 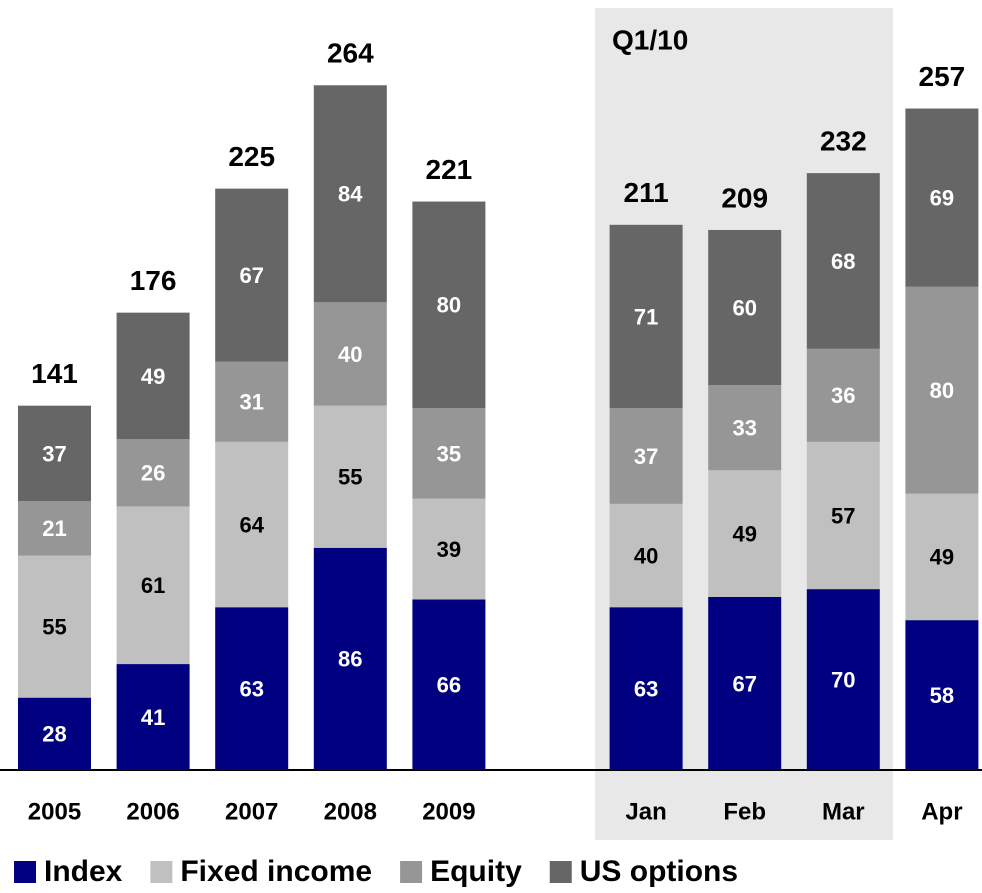 I want to click on value-label: 26, so click(x=153, y=473).